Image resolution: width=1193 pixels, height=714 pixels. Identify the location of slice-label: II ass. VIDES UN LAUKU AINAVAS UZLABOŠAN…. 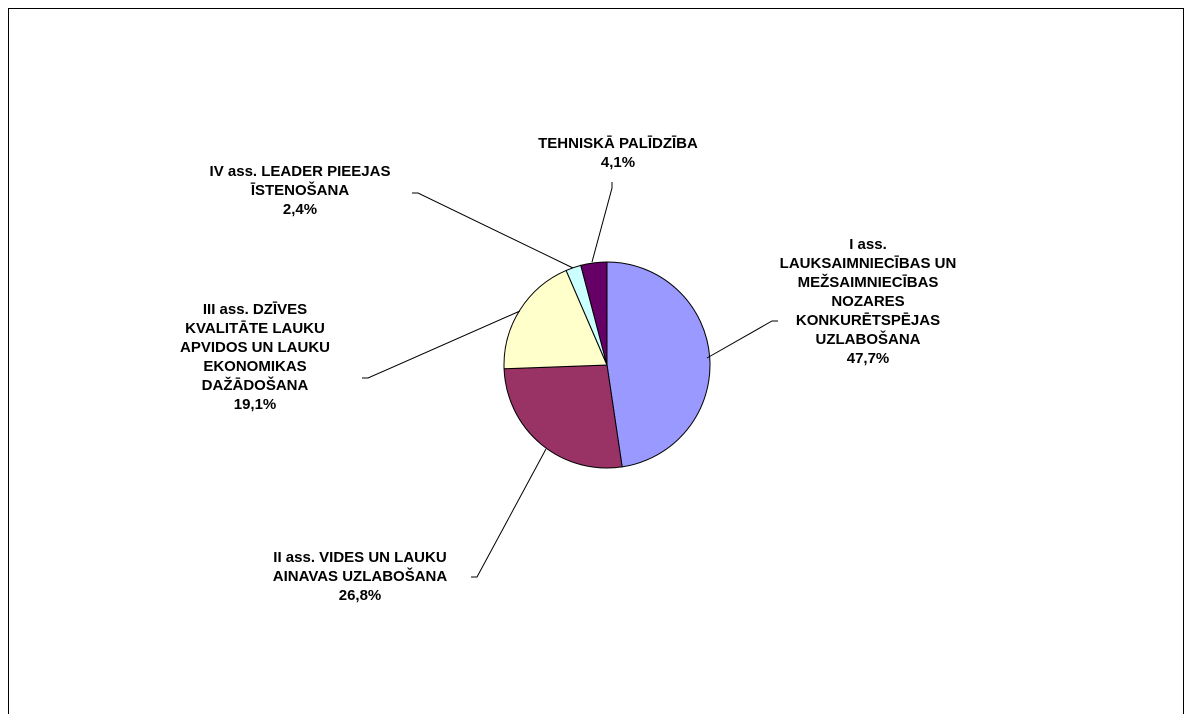
(360, 576).